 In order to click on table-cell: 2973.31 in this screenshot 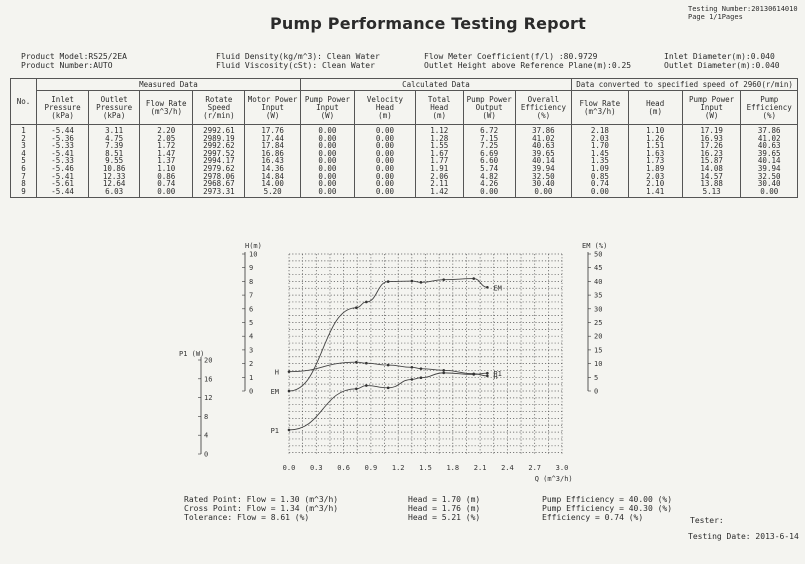, I will do `click(219, 191)`.